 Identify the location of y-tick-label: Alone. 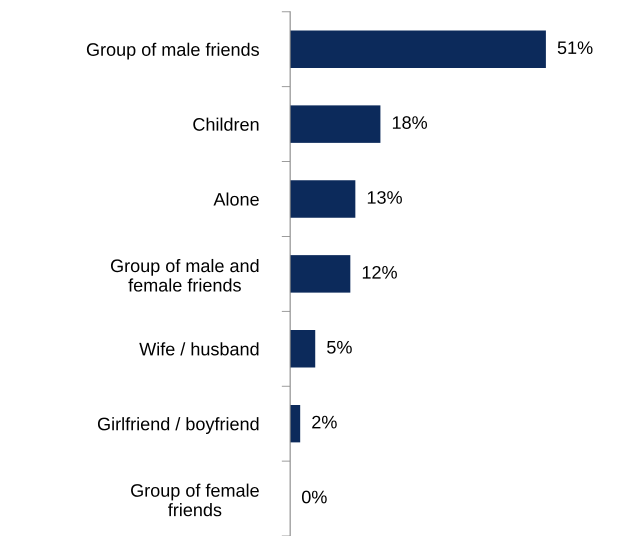
(236, 199).